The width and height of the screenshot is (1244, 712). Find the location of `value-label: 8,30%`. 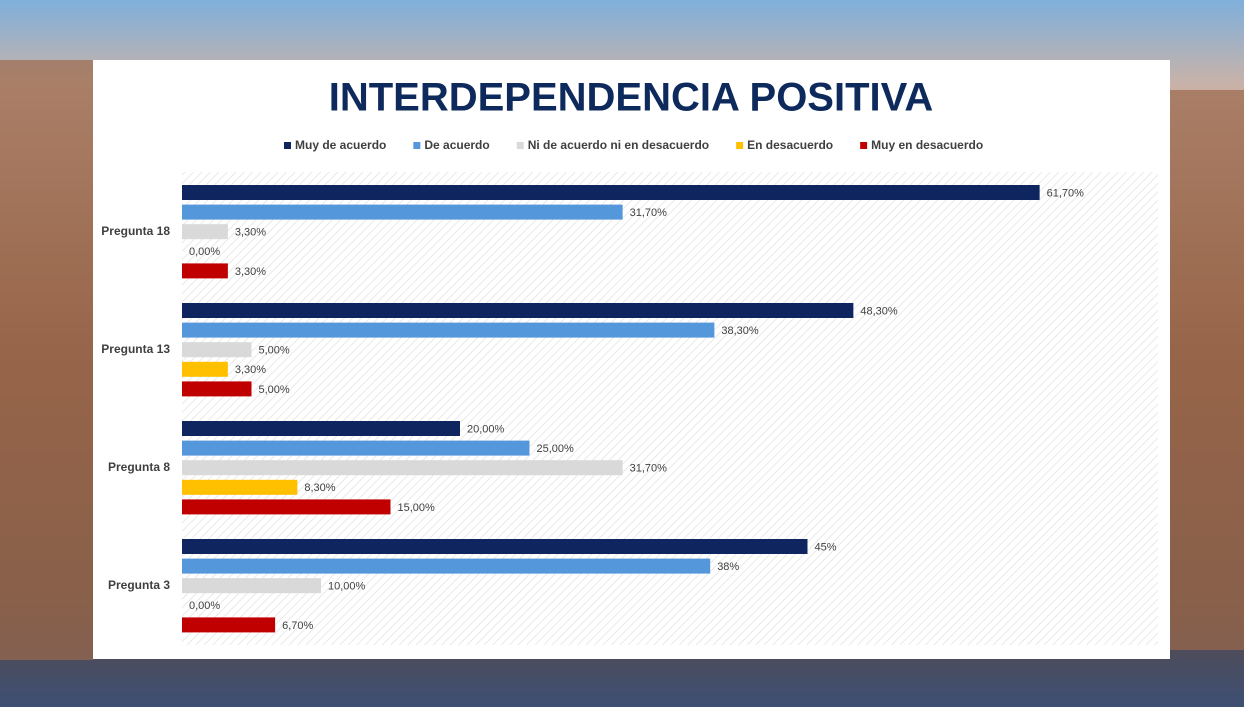

value-label: 8,30% is located at coordinates (319, 488).